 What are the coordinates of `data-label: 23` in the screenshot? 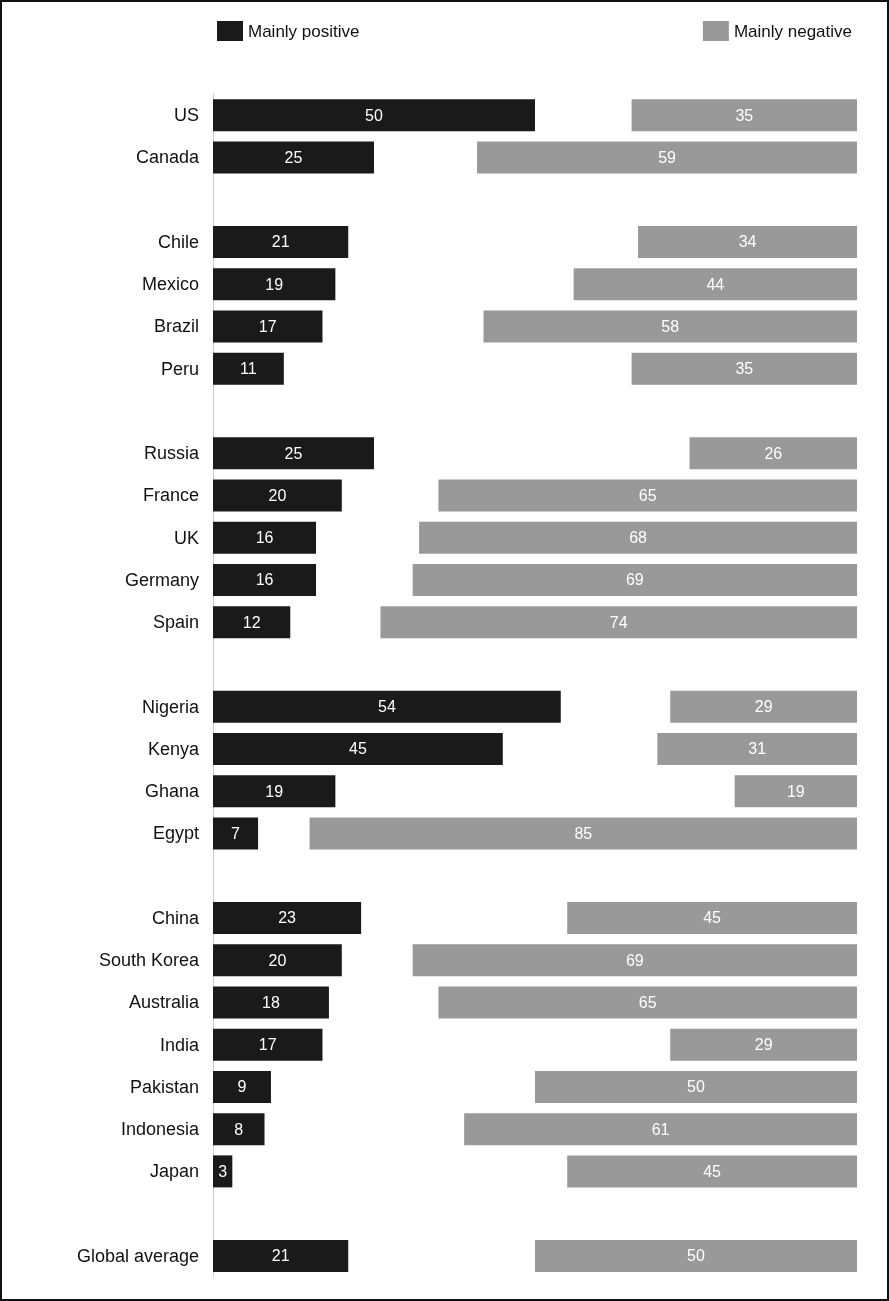 It's located at (287, 918).